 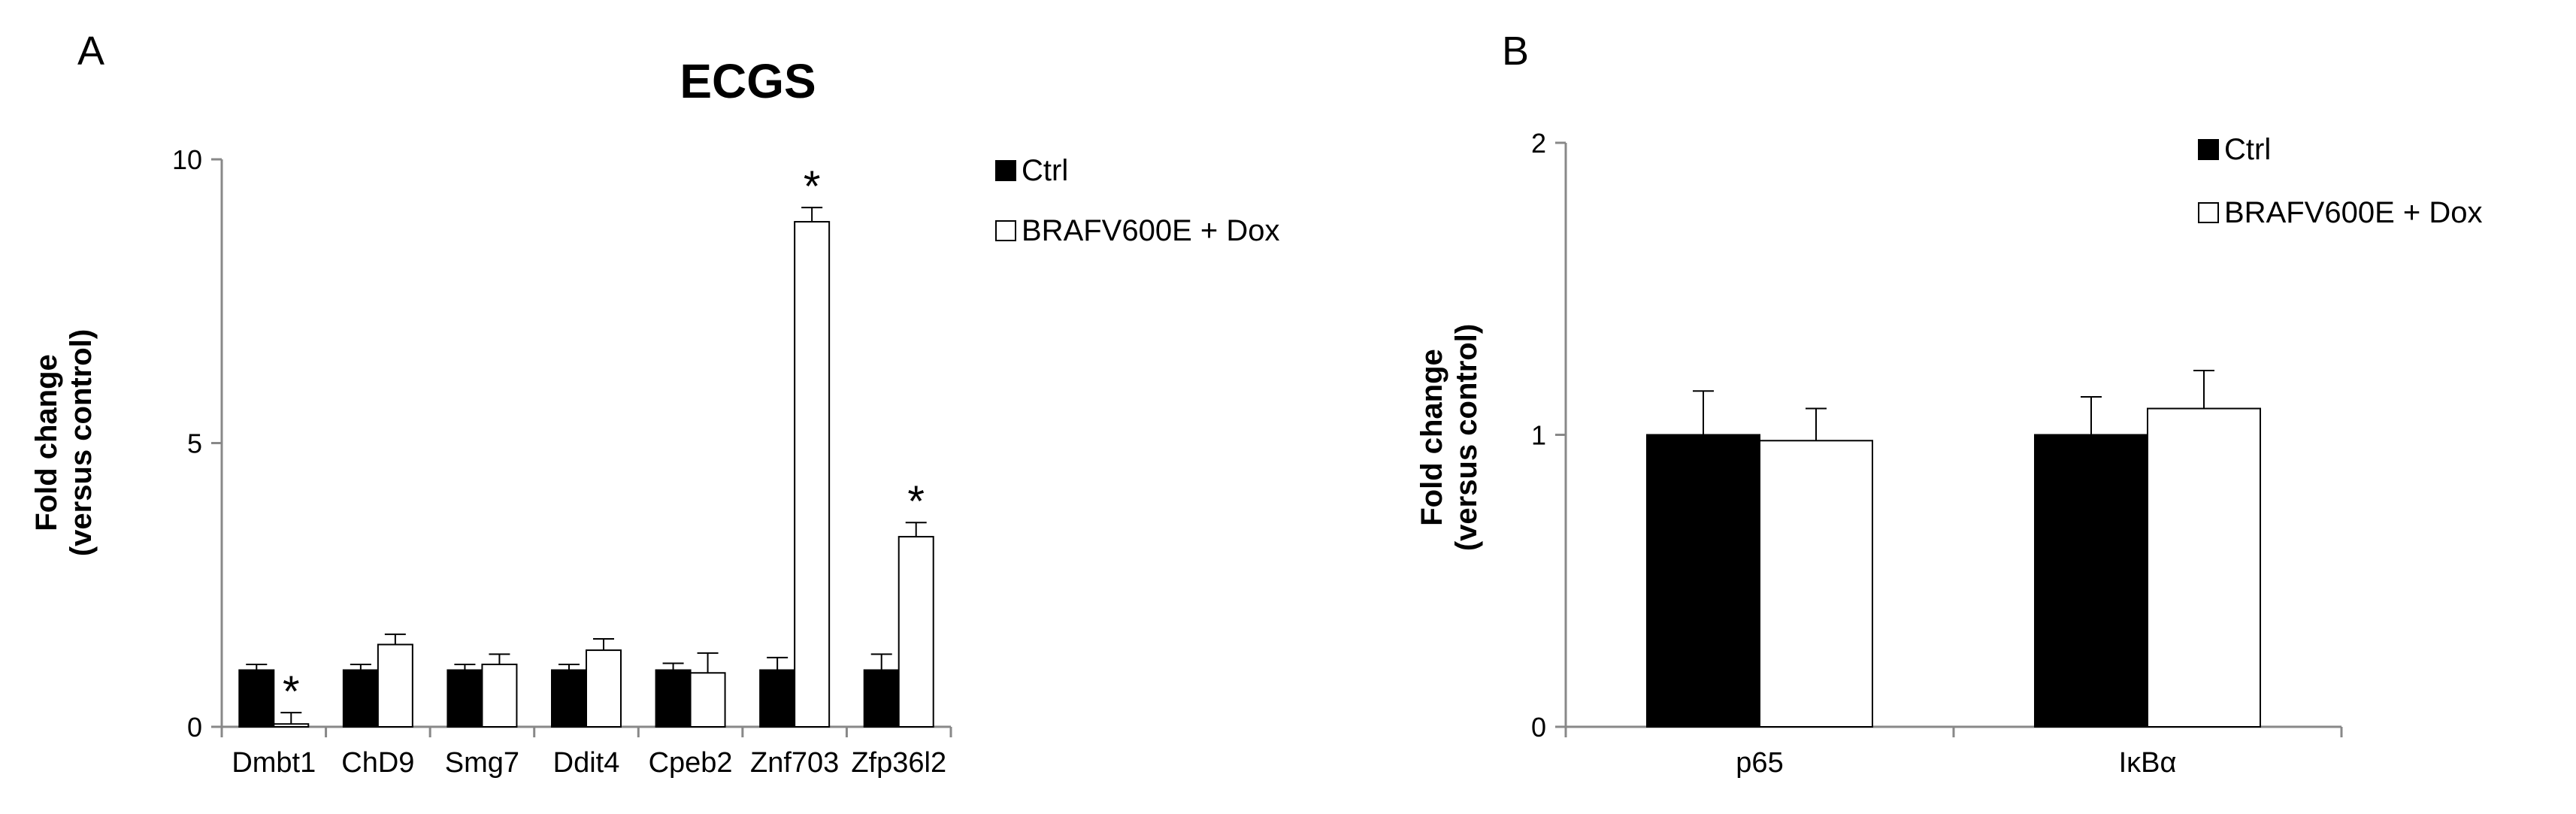 What do you see at coordinates (707, 700) in the screenshot?
I see `bar-brafv600e-dox-cpeb2` at bounding box center [707, 700].